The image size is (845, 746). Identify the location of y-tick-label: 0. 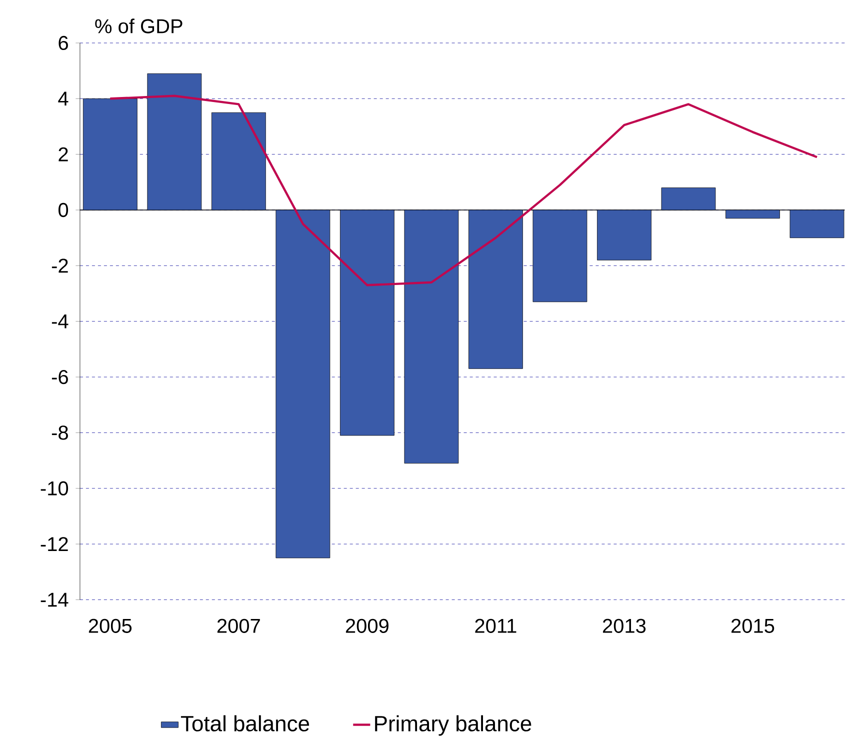
(63, 210).